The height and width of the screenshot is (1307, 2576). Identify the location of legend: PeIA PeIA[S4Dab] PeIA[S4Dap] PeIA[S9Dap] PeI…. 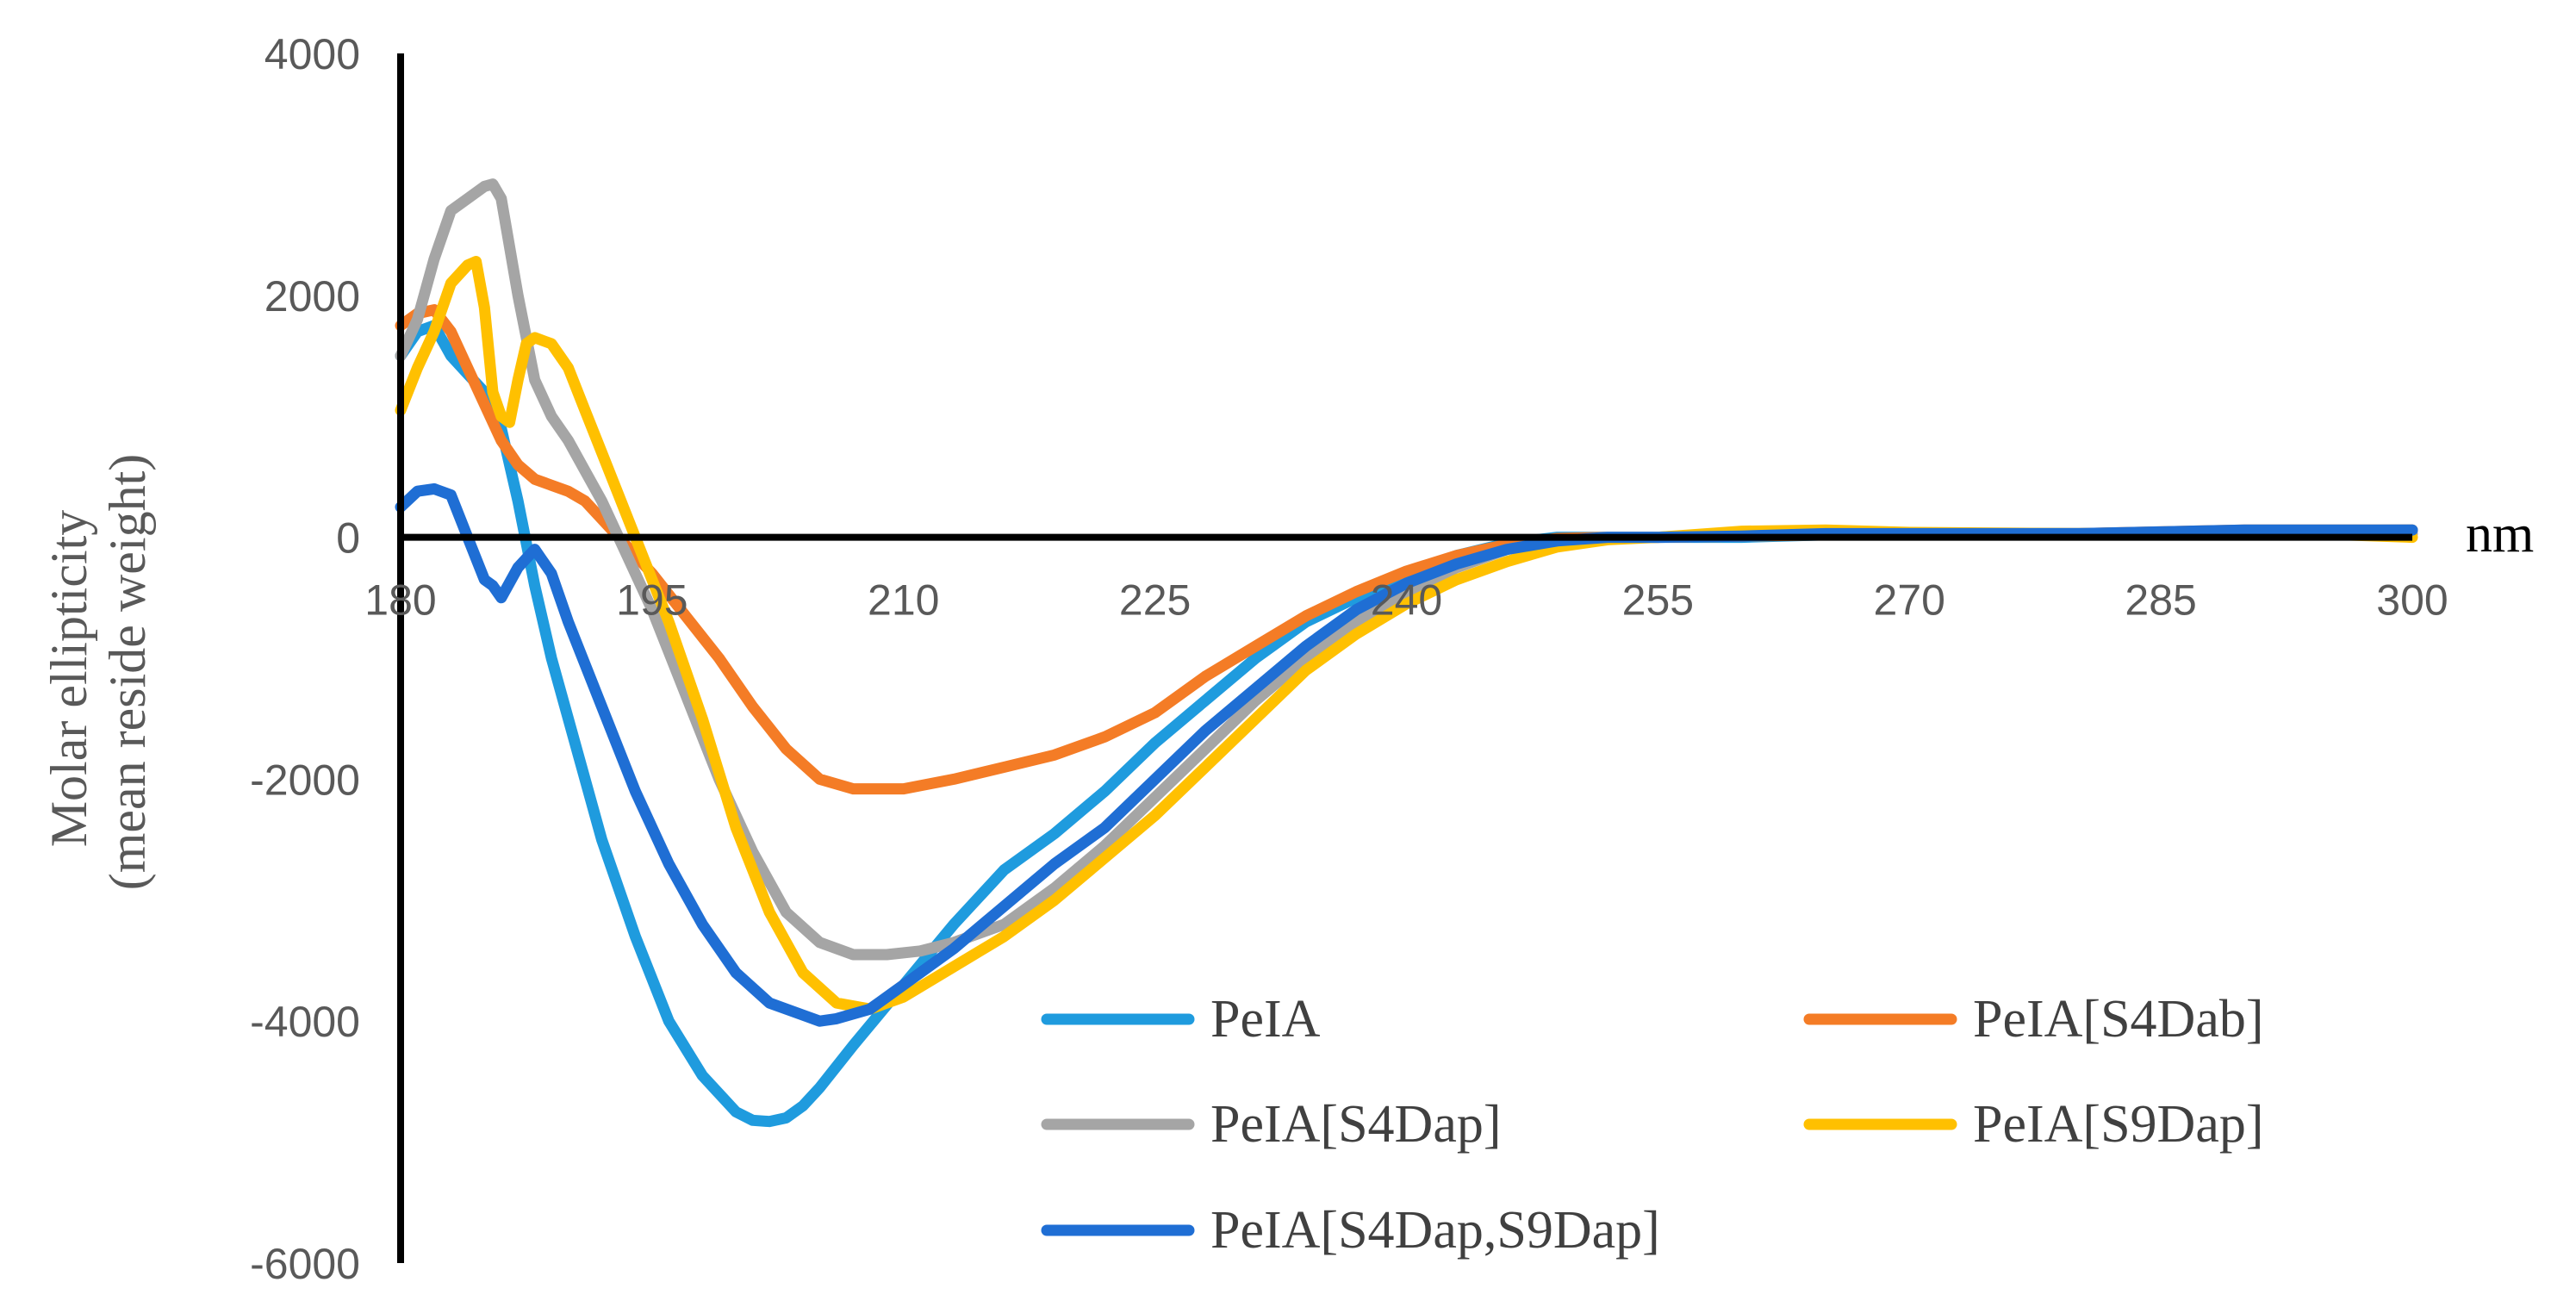
(1653, 1125).